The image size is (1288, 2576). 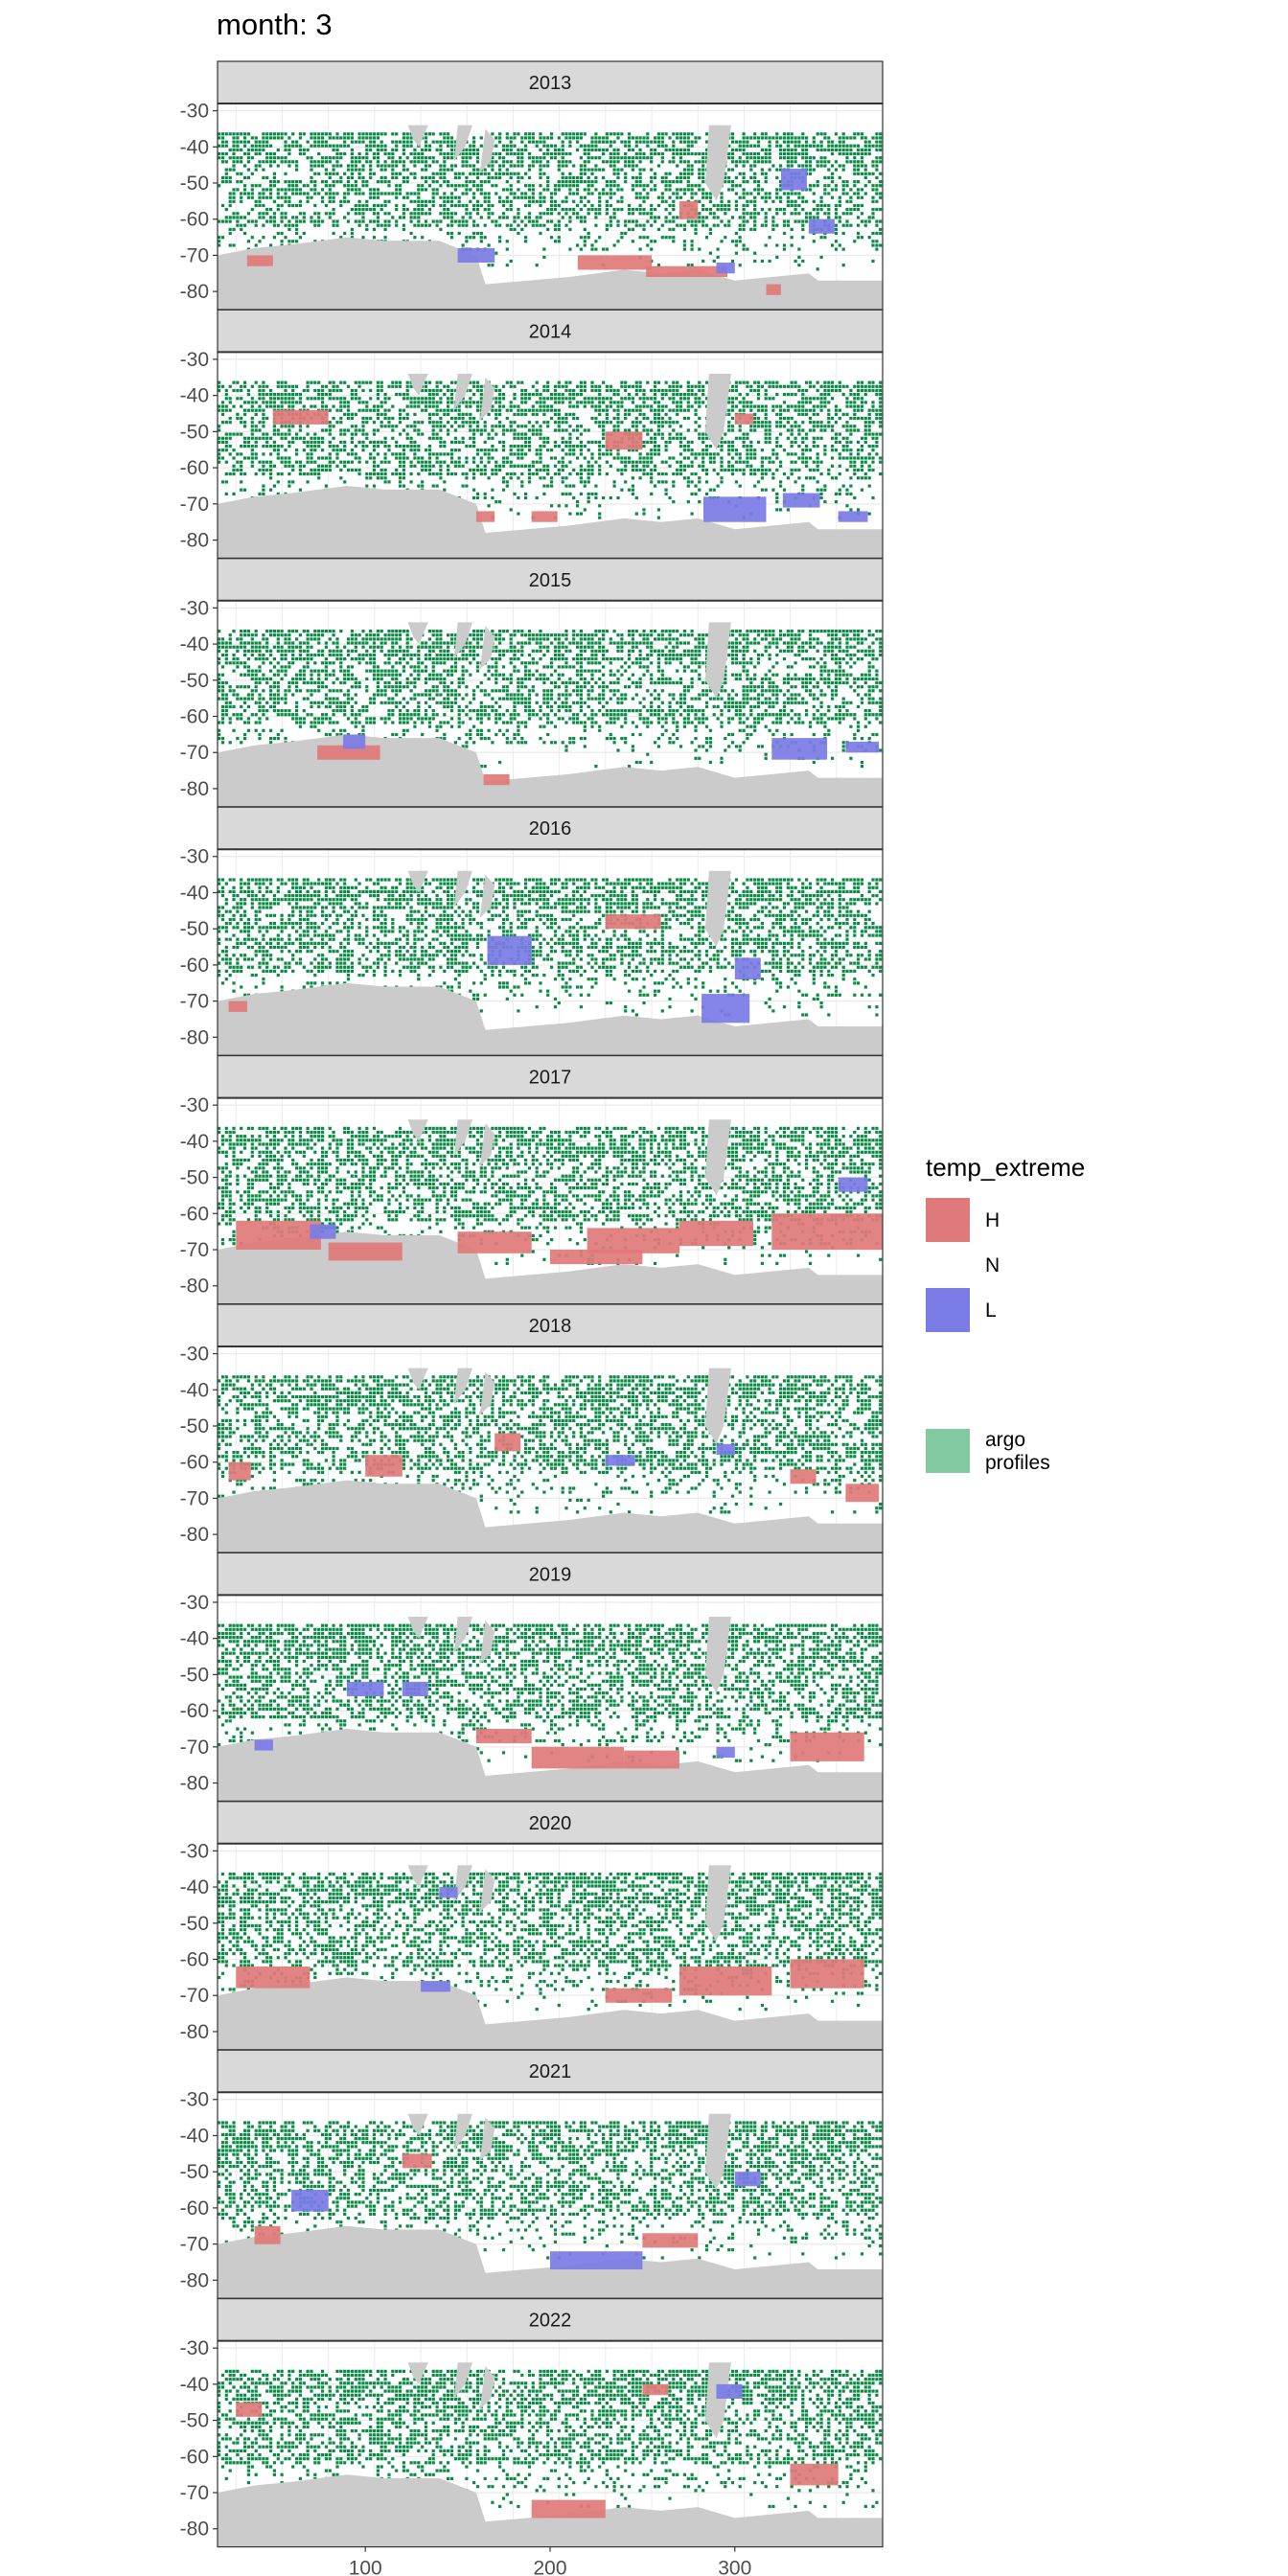 What do you see at coordinates (532, 185) in the screenshot?
I see `facet-panel-2013: 2013-30-40-50-60-70-80` at bounding box center [532, 185].